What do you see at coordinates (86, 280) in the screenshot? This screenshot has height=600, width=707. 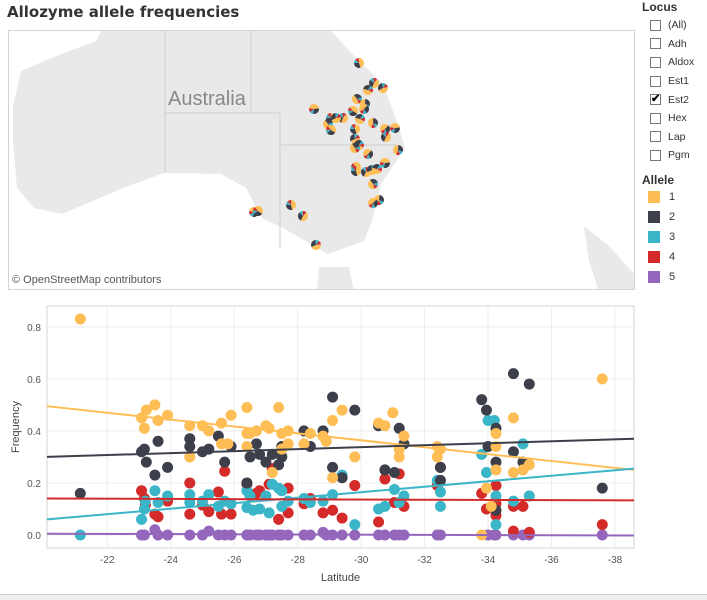 I see `map-credit: © OpenStreetMap contributors` at bounding box center [86, 280].